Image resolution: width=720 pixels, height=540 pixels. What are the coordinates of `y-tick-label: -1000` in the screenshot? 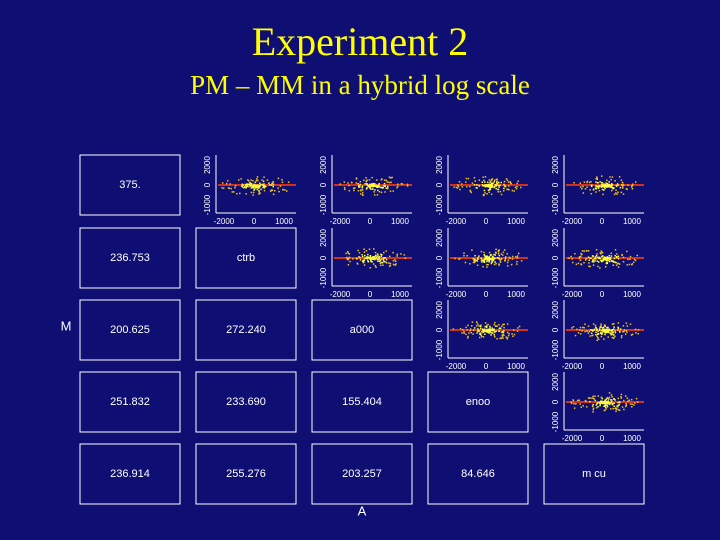 It's located at (439, 204).